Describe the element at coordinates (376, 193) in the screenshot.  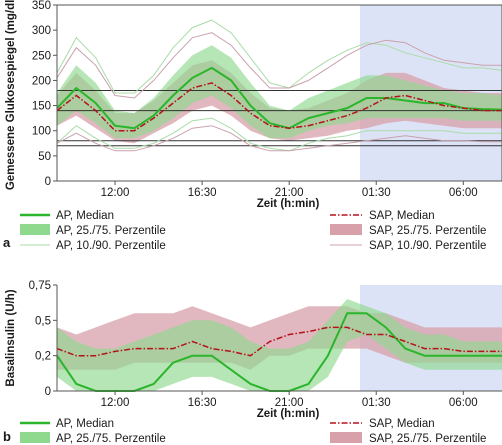
I see `panel-a-x-tick-label: 01:30` at that location.